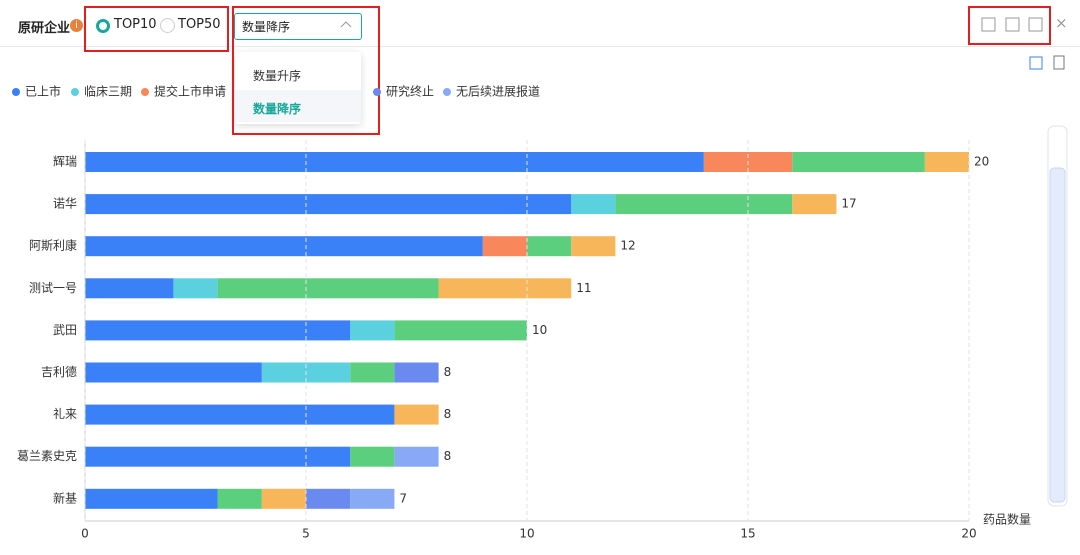 This screenshot has height=555, width=1080. I want to click on sort-select, so click(298, 26).